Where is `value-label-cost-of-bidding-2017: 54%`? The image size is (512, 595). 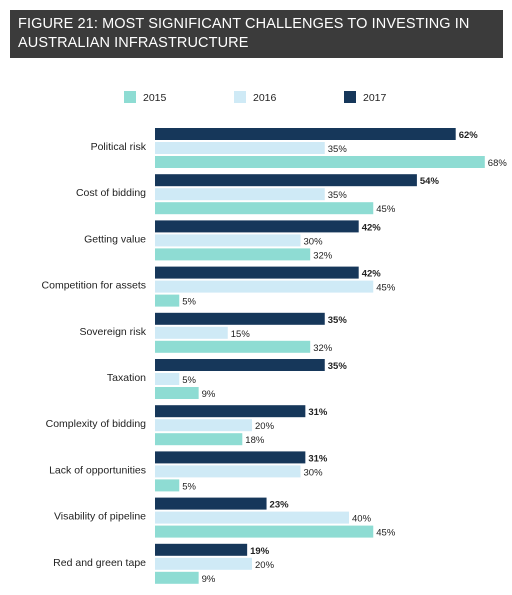 value-label-cost-of-bidding-2017: 54% is located at coordinates (430, 181).